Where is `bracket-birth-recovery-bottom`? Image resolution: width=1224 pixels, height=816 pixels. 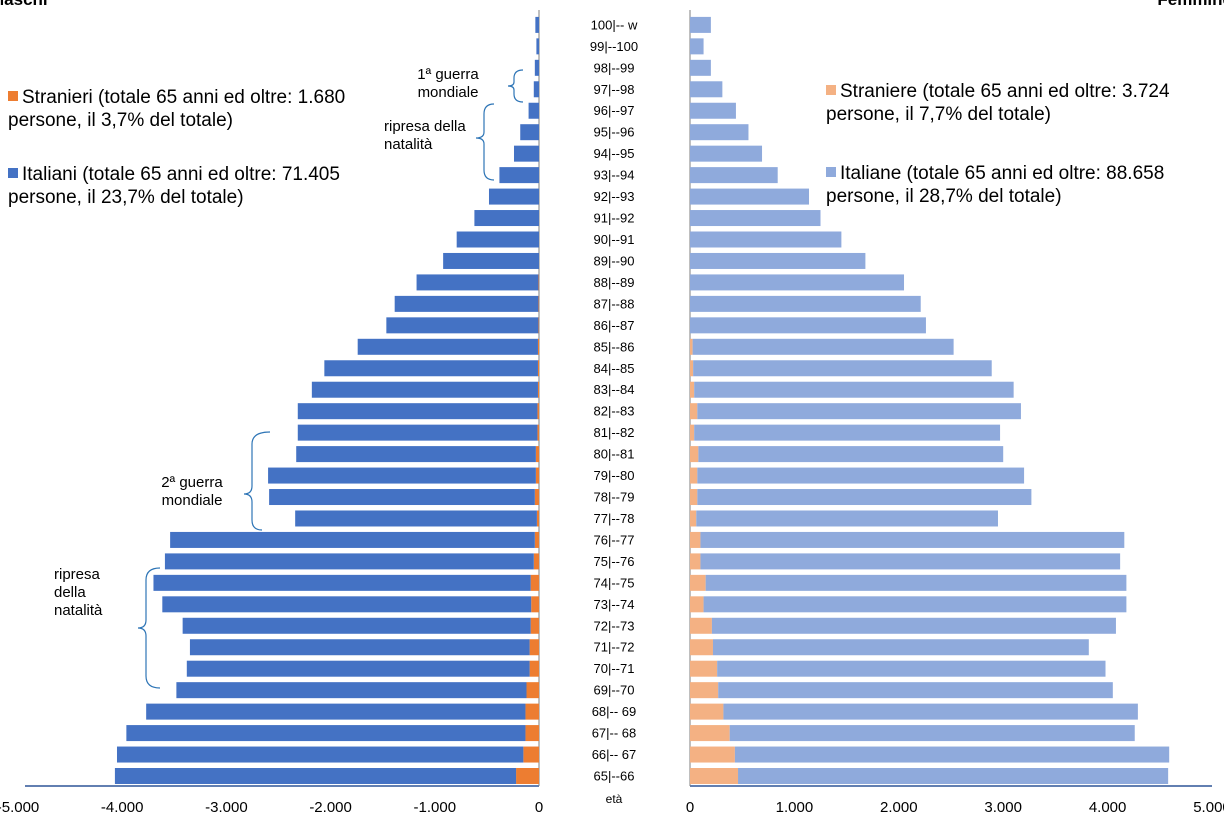 bracket-birth-recovery-bottom is located at coordinates (149, 628).